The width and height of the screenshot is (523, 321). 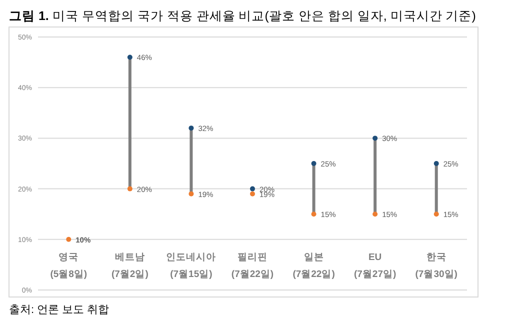 I want to click on x-tick-label: 베트남 (7월2일), so click(x=129, y=266).